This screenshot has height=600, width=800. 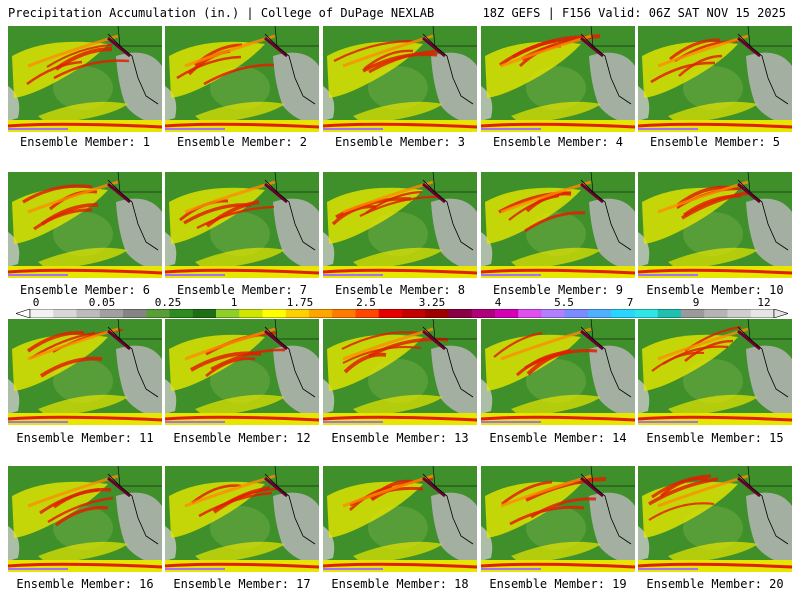 What do you see at coordinates (85, 438) in the screenshot?
I see `ensemble-member-label: Ensemble Member: 11` at bounding box center [85, 438].